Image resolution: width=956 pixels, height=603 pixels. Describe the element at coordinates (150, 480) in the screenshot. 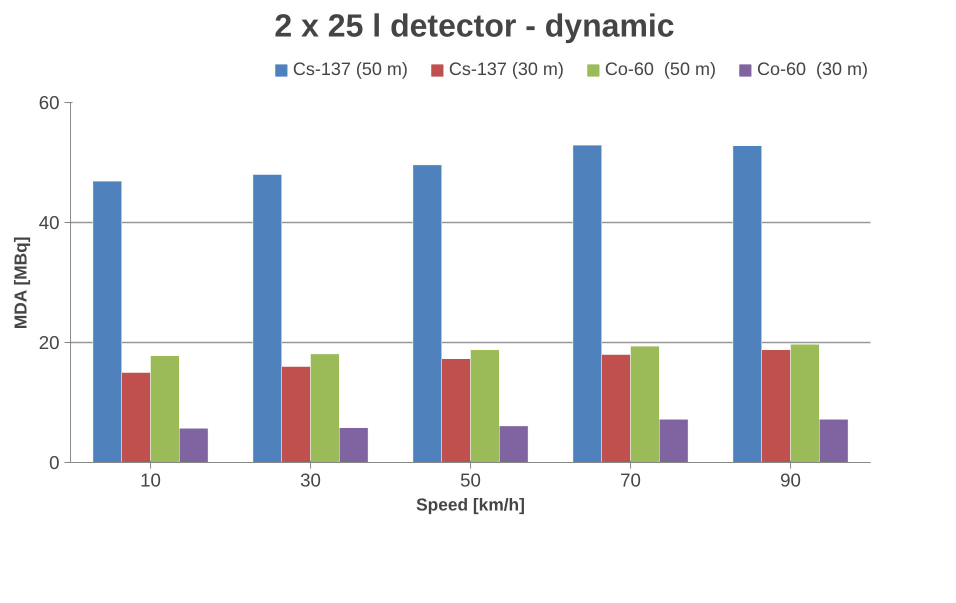

I see `x-tick-label: 10` at that location.